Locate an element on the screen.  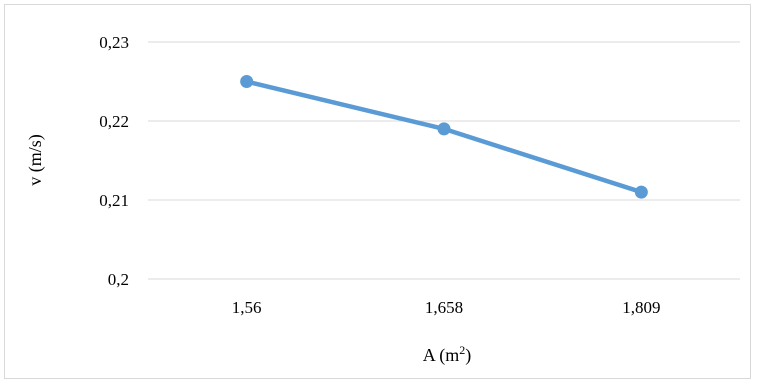
x-tick-label: 1,658 is located at coordinates (444, 307).